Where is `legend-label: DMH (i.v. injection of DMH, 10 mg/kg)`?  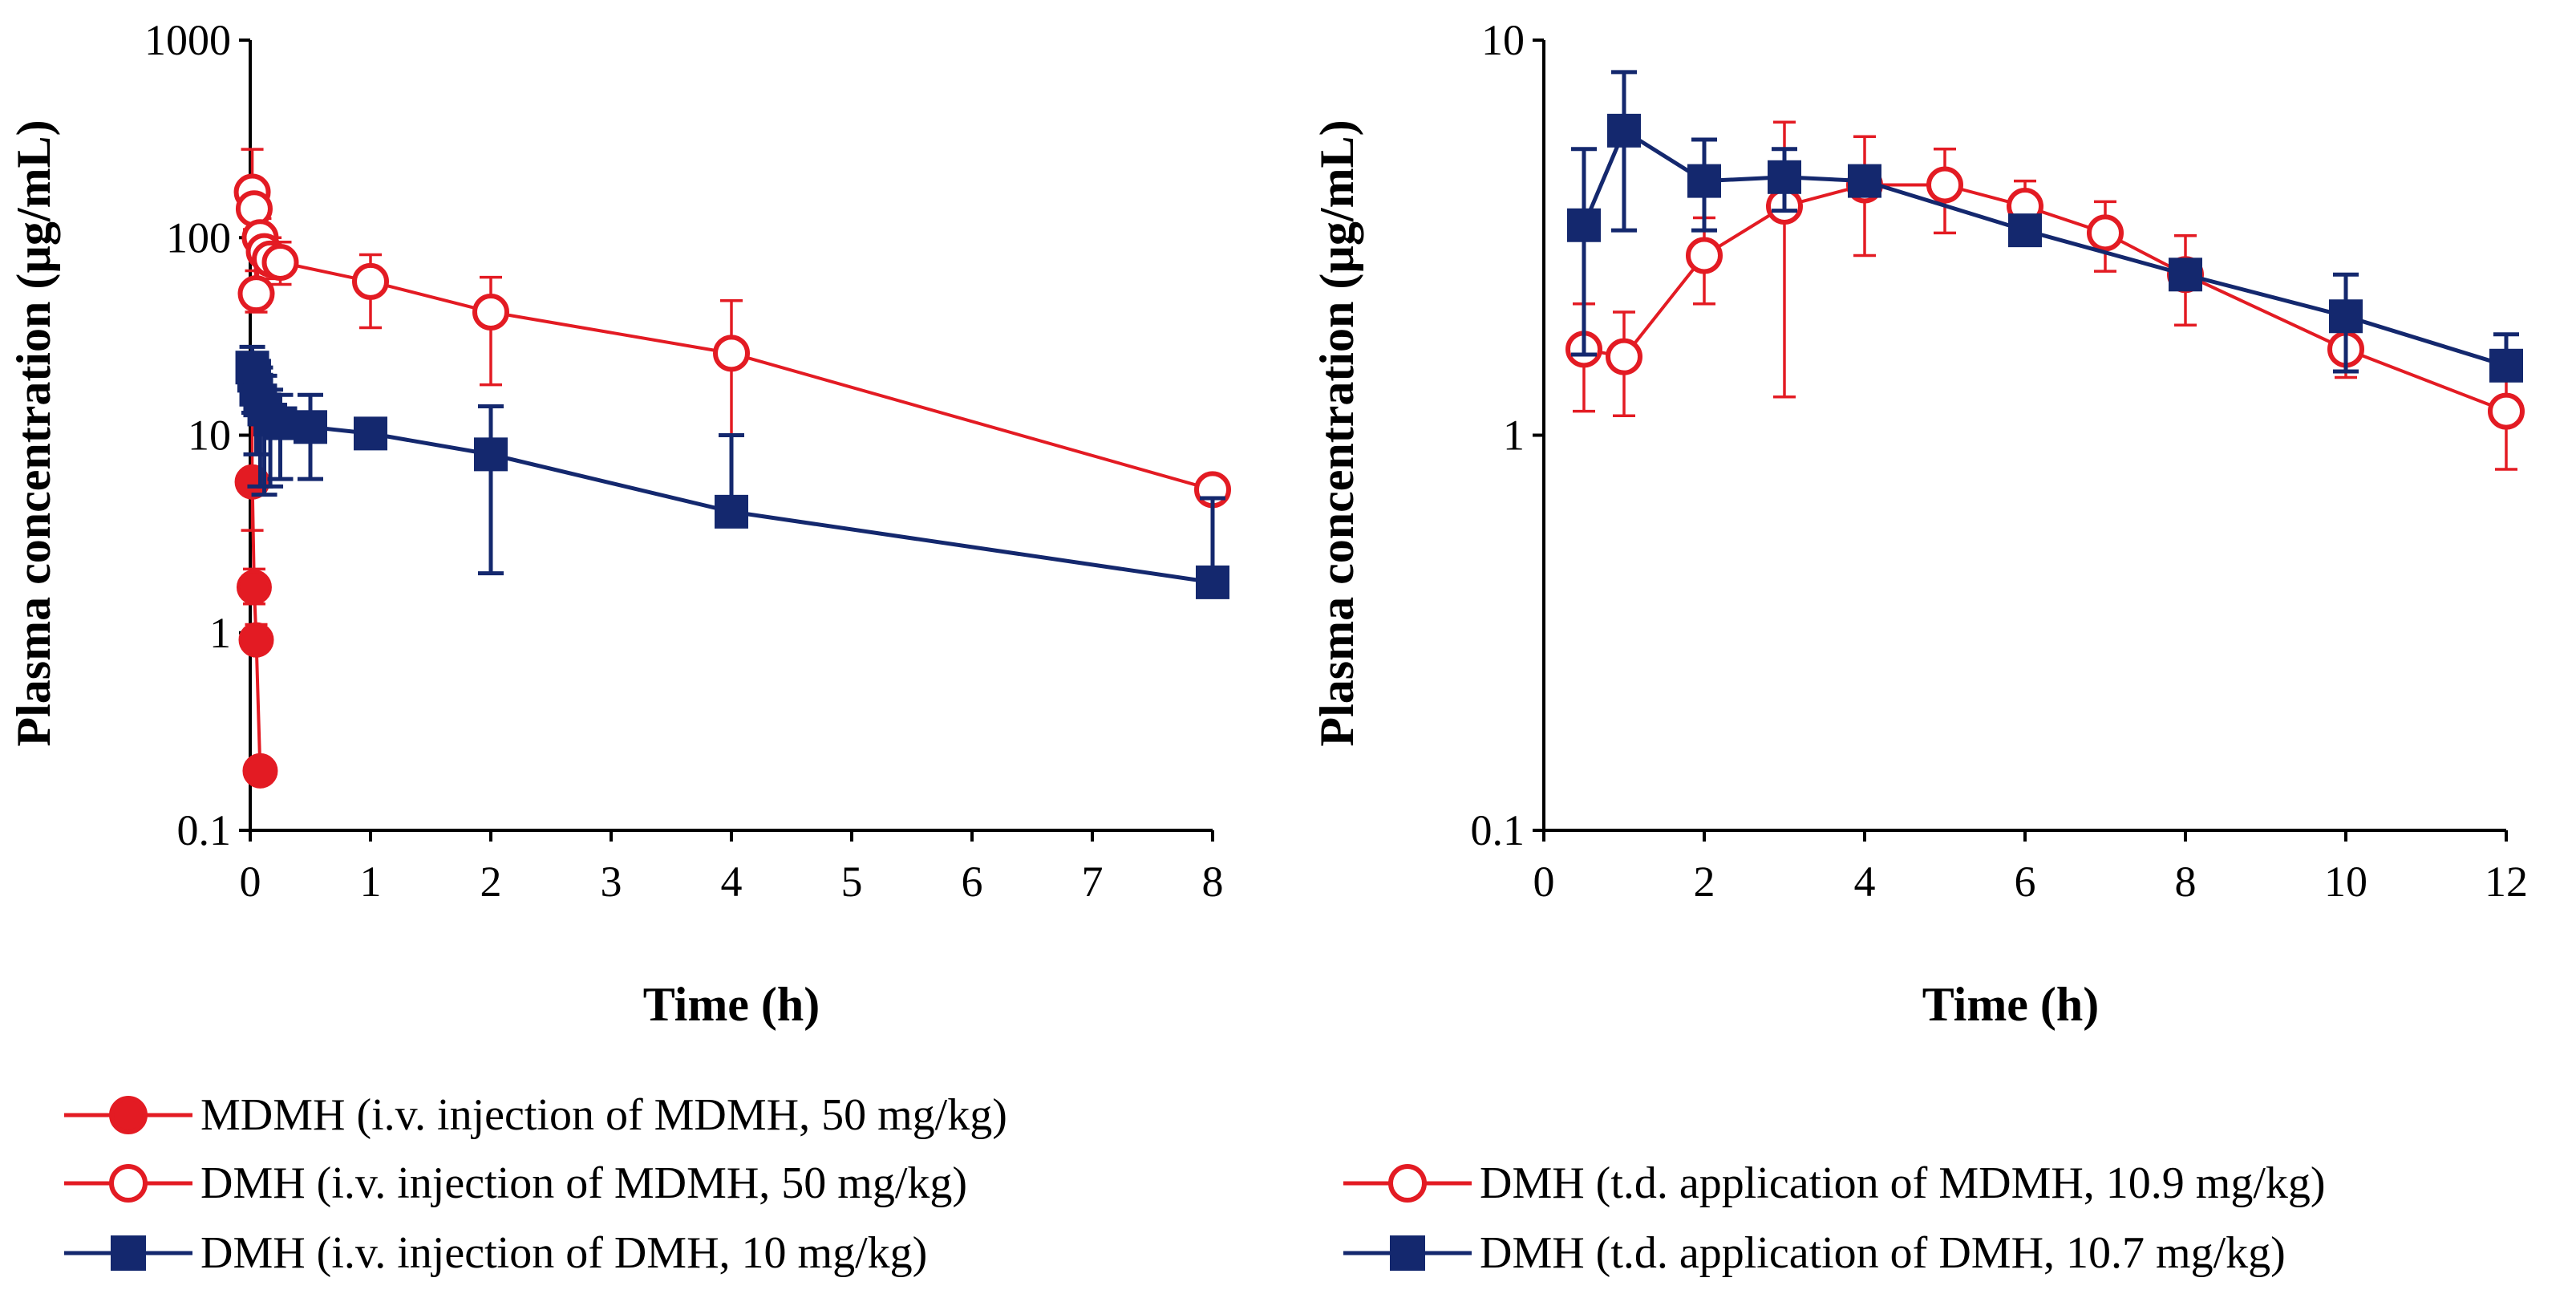 legend-label: DMH (i.v. injection of DMH, 10 mg/kg) is located at coordinates (563, 1253).